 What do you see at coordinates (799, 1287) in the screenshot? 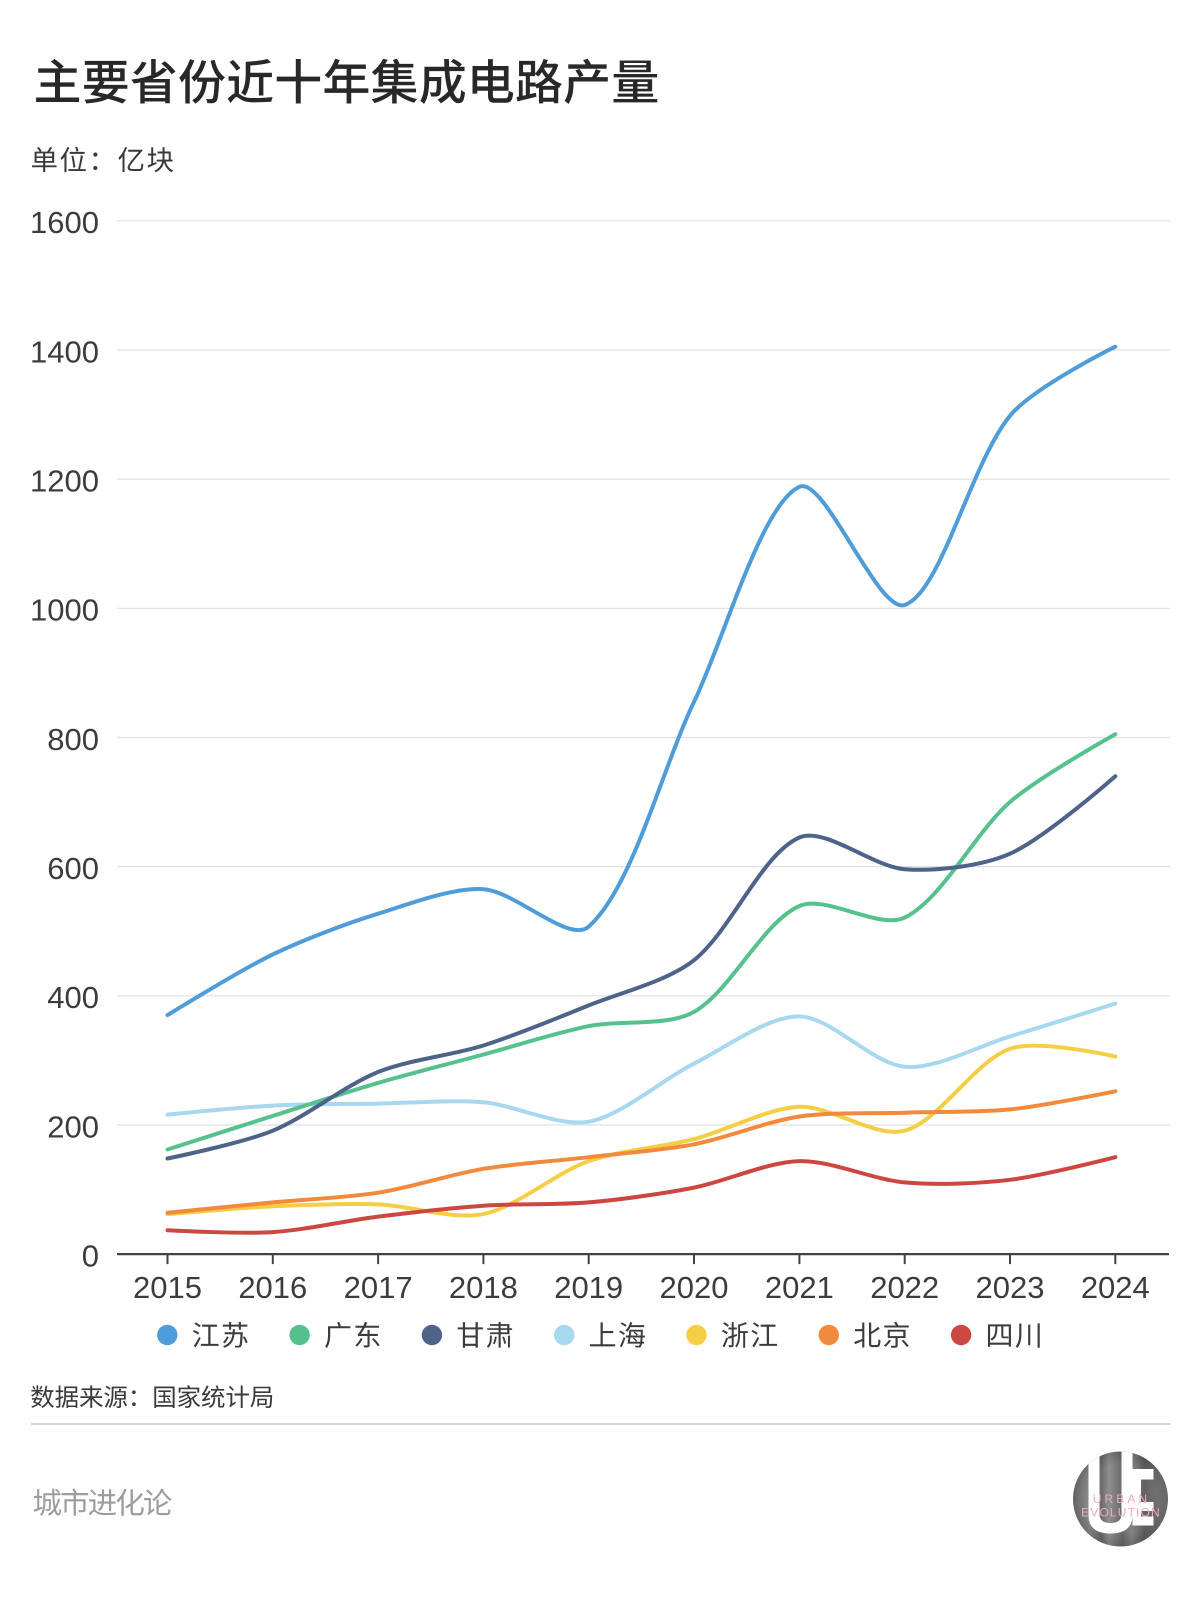
I see `svg-text: 2021` at bounding box center [799, 1287].